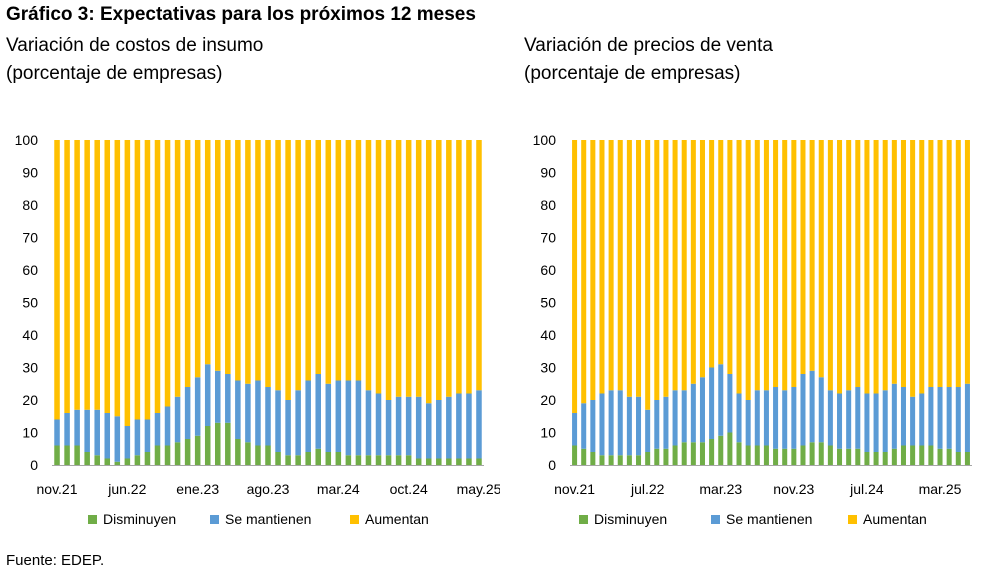 The height and width of the screenshot is (573, 985). I want to click on y-tick-label: 0, so click(552, 465).